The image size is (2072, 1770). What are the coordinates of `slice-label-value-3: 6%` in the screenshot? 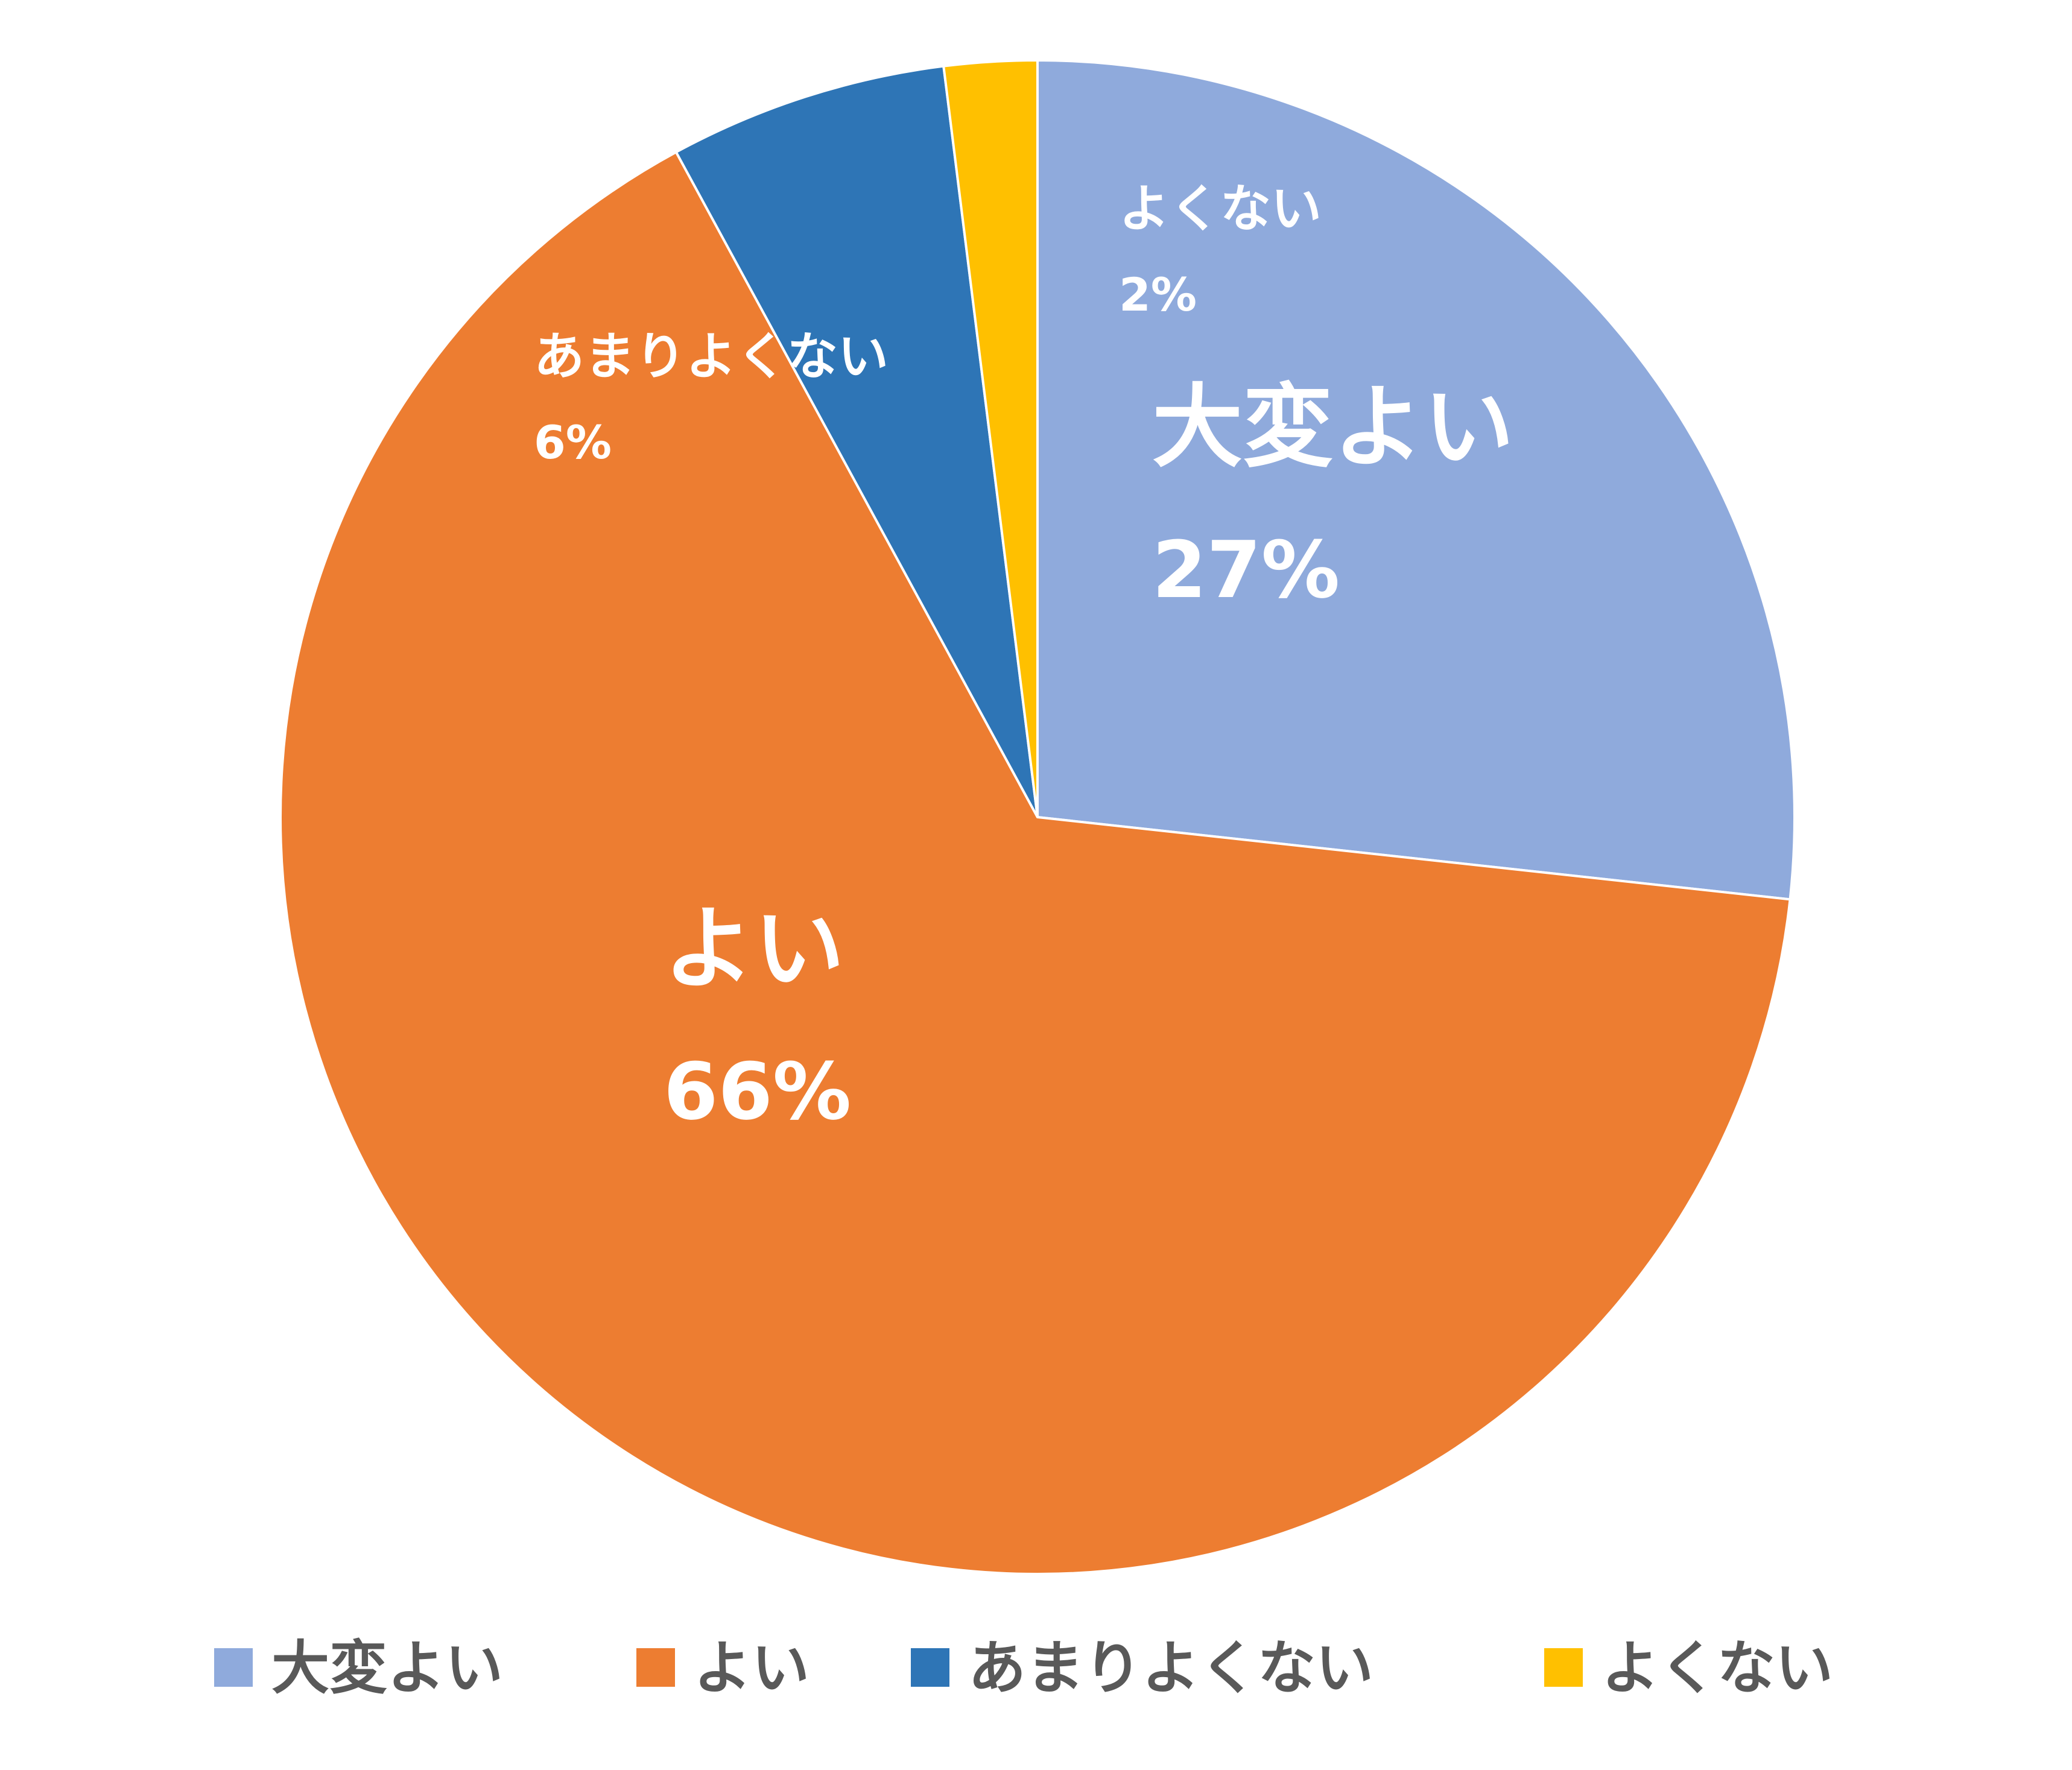 It's located at (573, 442).